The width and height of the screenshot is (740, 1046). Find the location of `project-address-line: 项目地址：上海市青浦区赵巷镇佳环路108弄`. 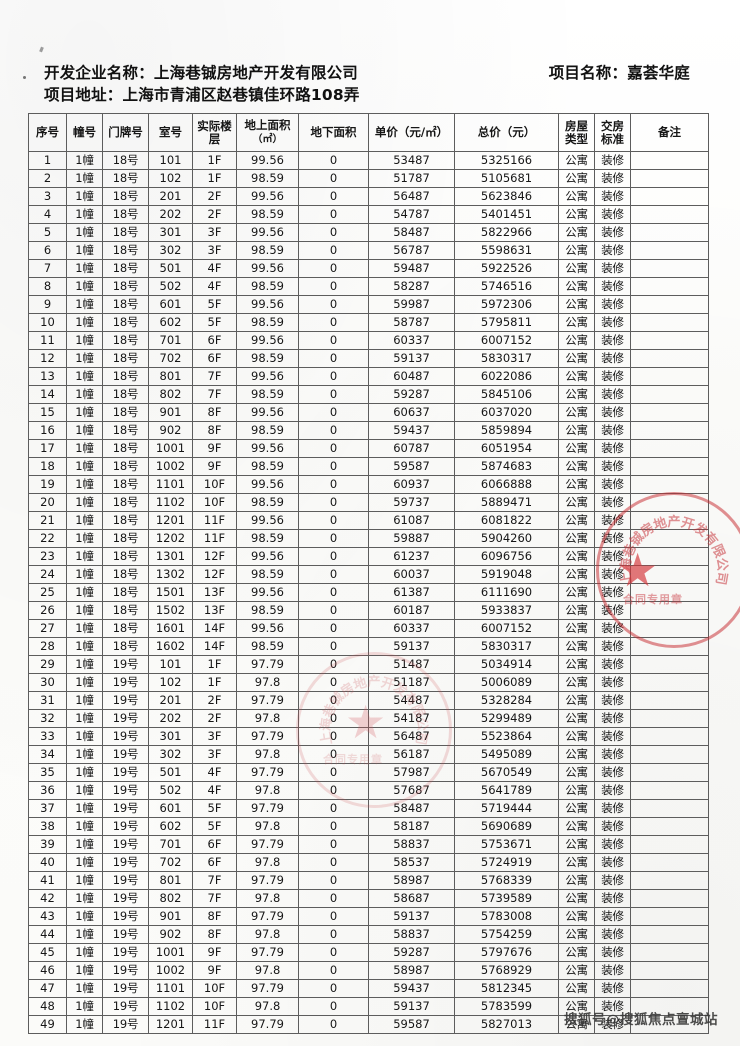

project-address-line: 项目地址：上海市青浦区赵巷镇佳环路108弄 is located at coordinates (202, 95).